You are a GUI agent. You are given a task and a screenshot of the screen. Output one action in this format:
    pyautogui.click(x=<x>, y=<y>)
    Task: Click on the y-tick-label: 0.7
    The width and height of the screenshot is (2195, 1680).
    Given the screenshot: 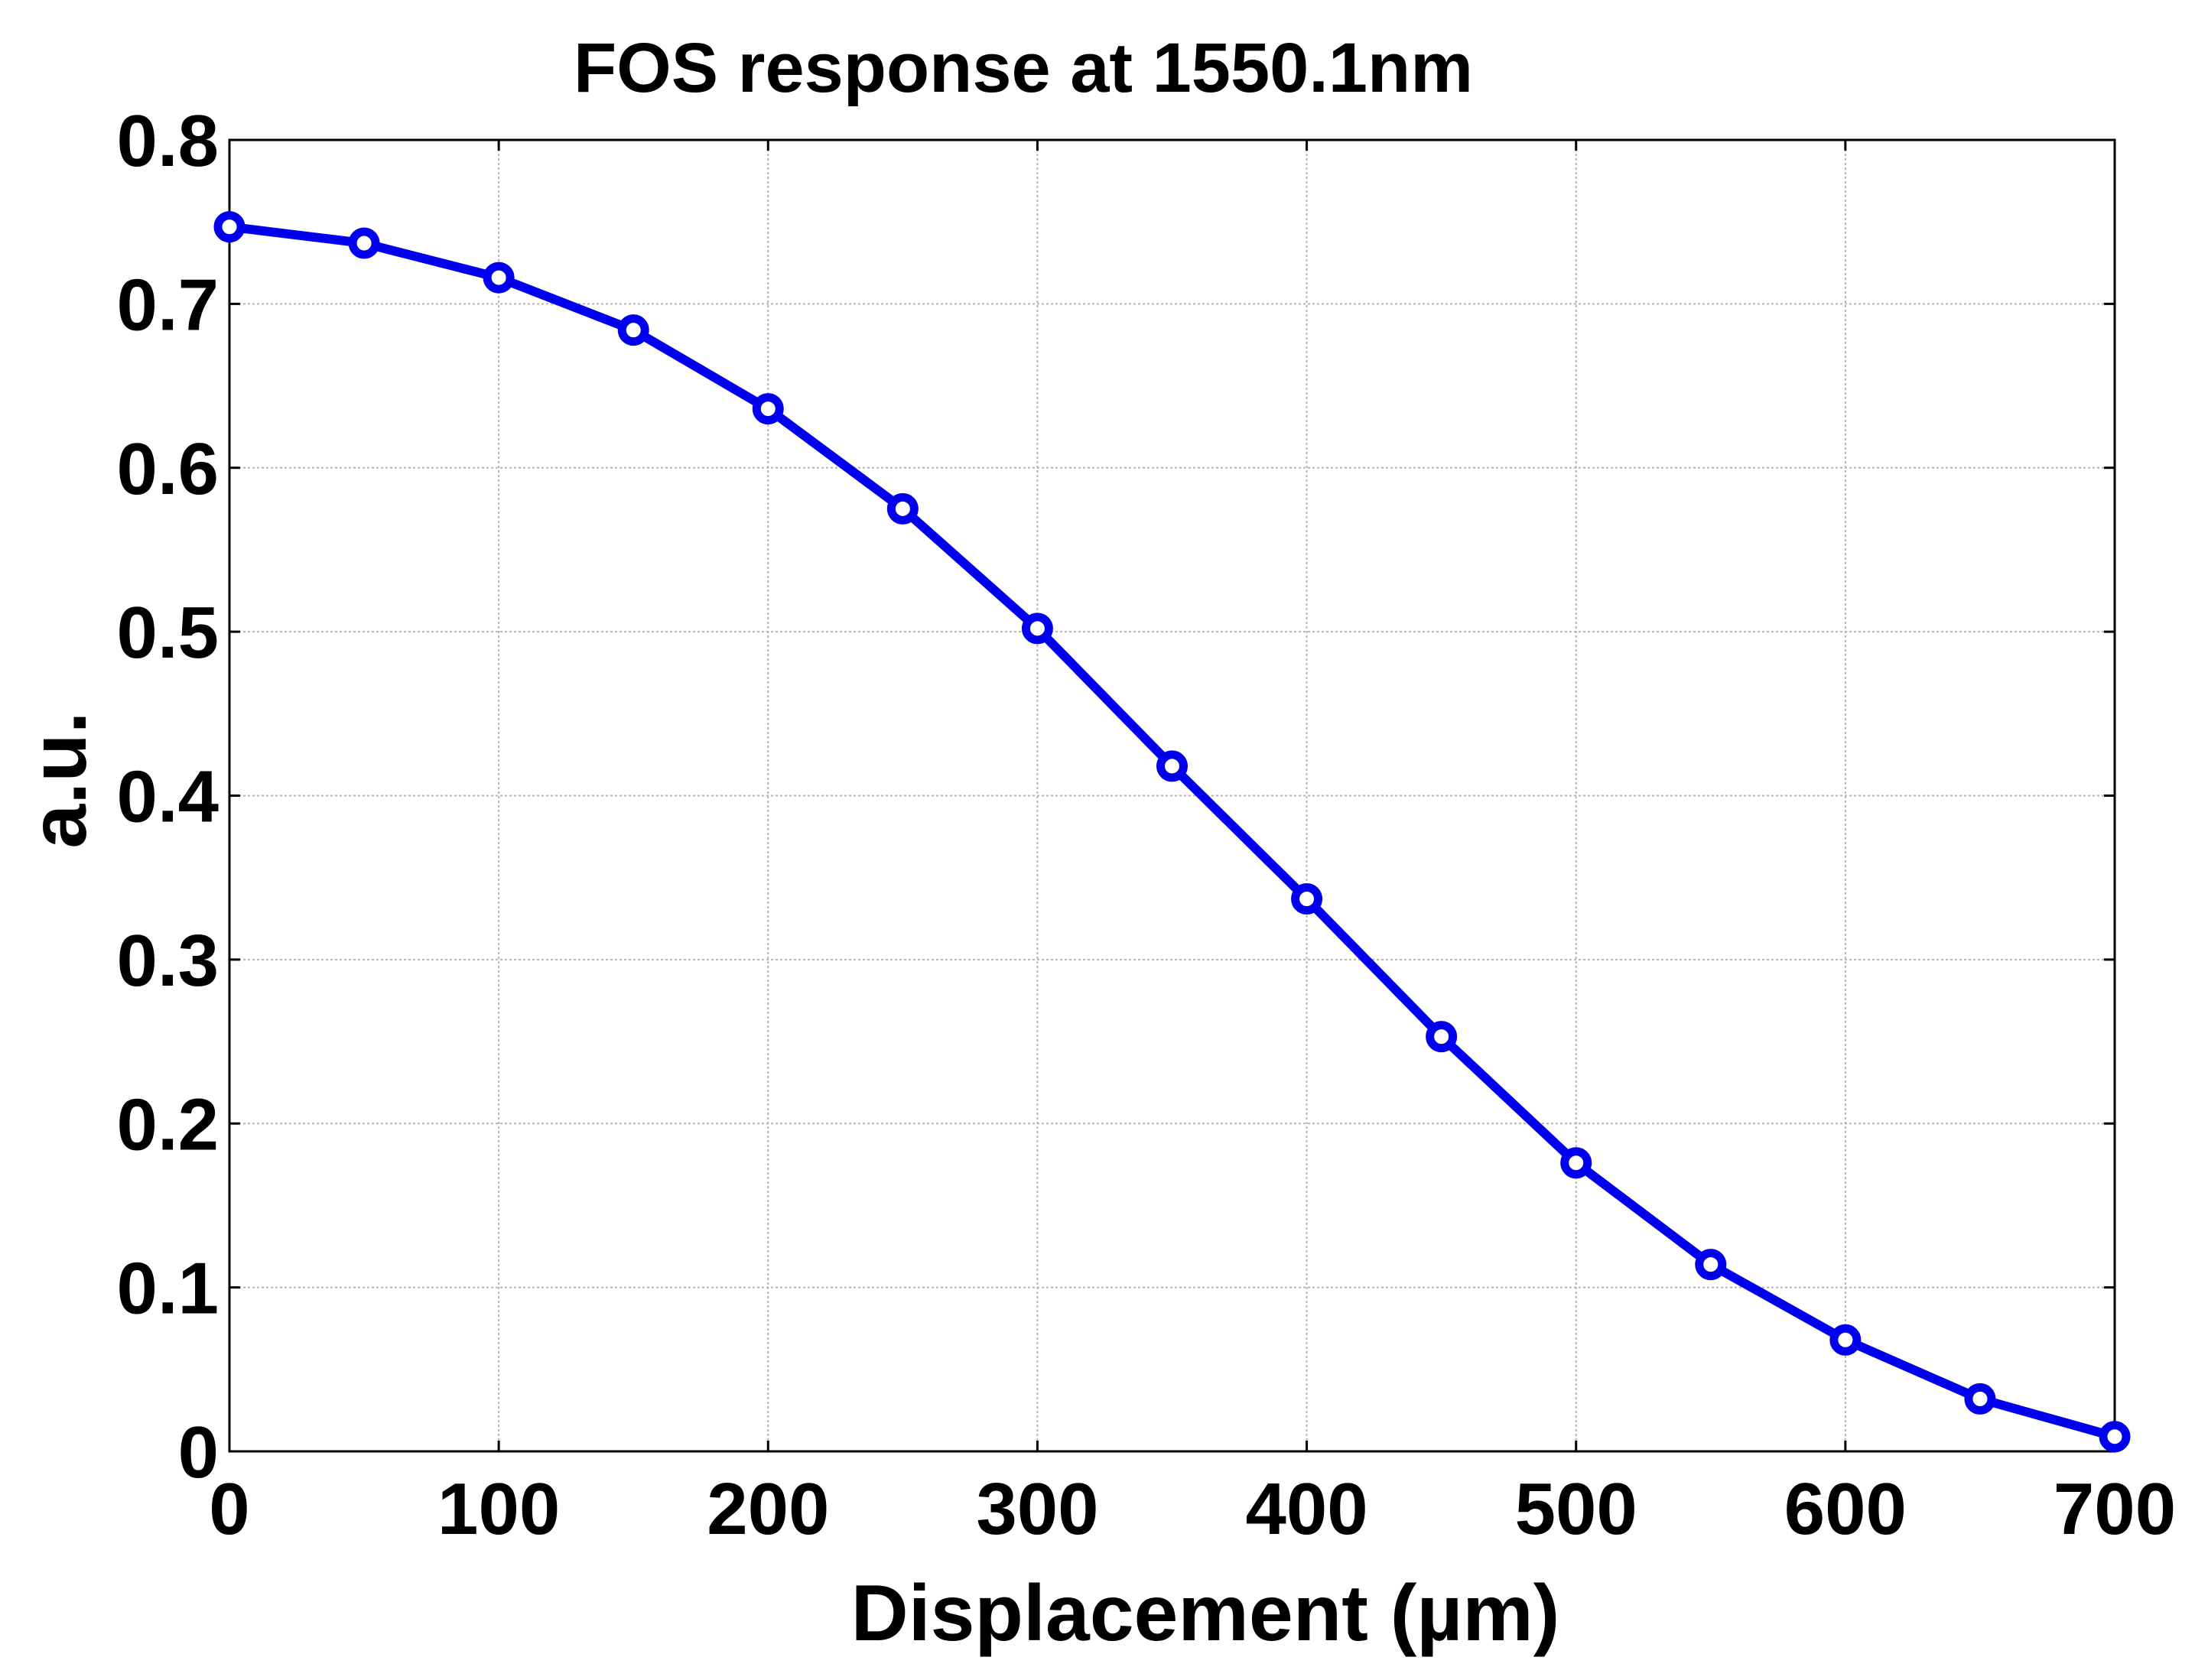 What is the action you would take?
    pyautogui.click(x=168, y=305)
    